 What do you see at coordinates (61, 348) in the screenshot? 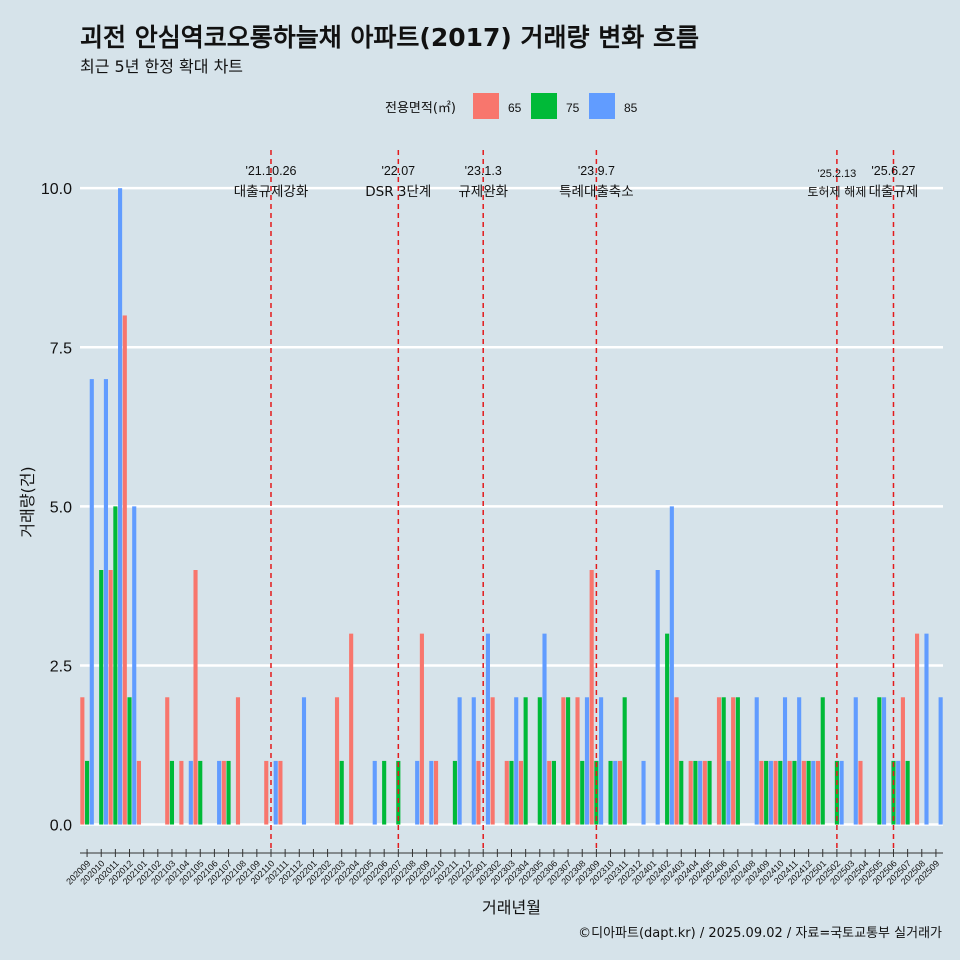
I see `y-tick-label: 7.5` at bounding box center [61, 348].